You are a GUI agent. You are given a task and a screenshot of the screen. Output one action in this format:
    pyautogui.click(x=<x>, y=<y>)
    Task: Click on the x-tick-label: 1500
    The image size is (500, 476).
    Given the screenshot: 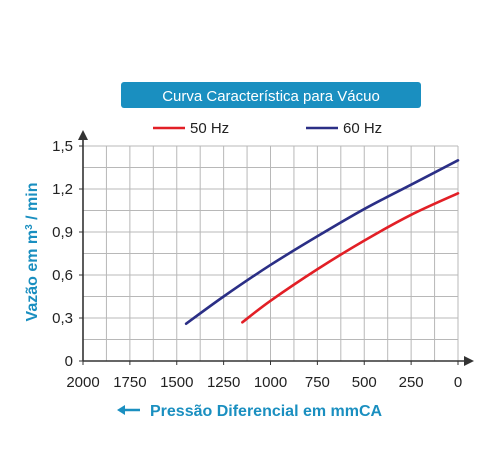 What is the action you would take?
    pyautogui.click(x=176, y=382)
    